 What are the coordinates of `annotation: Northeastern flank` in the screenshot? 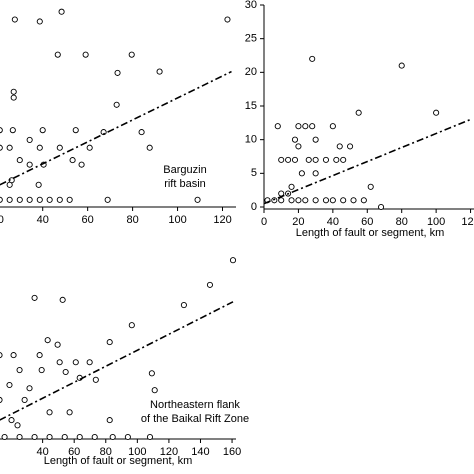 It's located at (195, 405).